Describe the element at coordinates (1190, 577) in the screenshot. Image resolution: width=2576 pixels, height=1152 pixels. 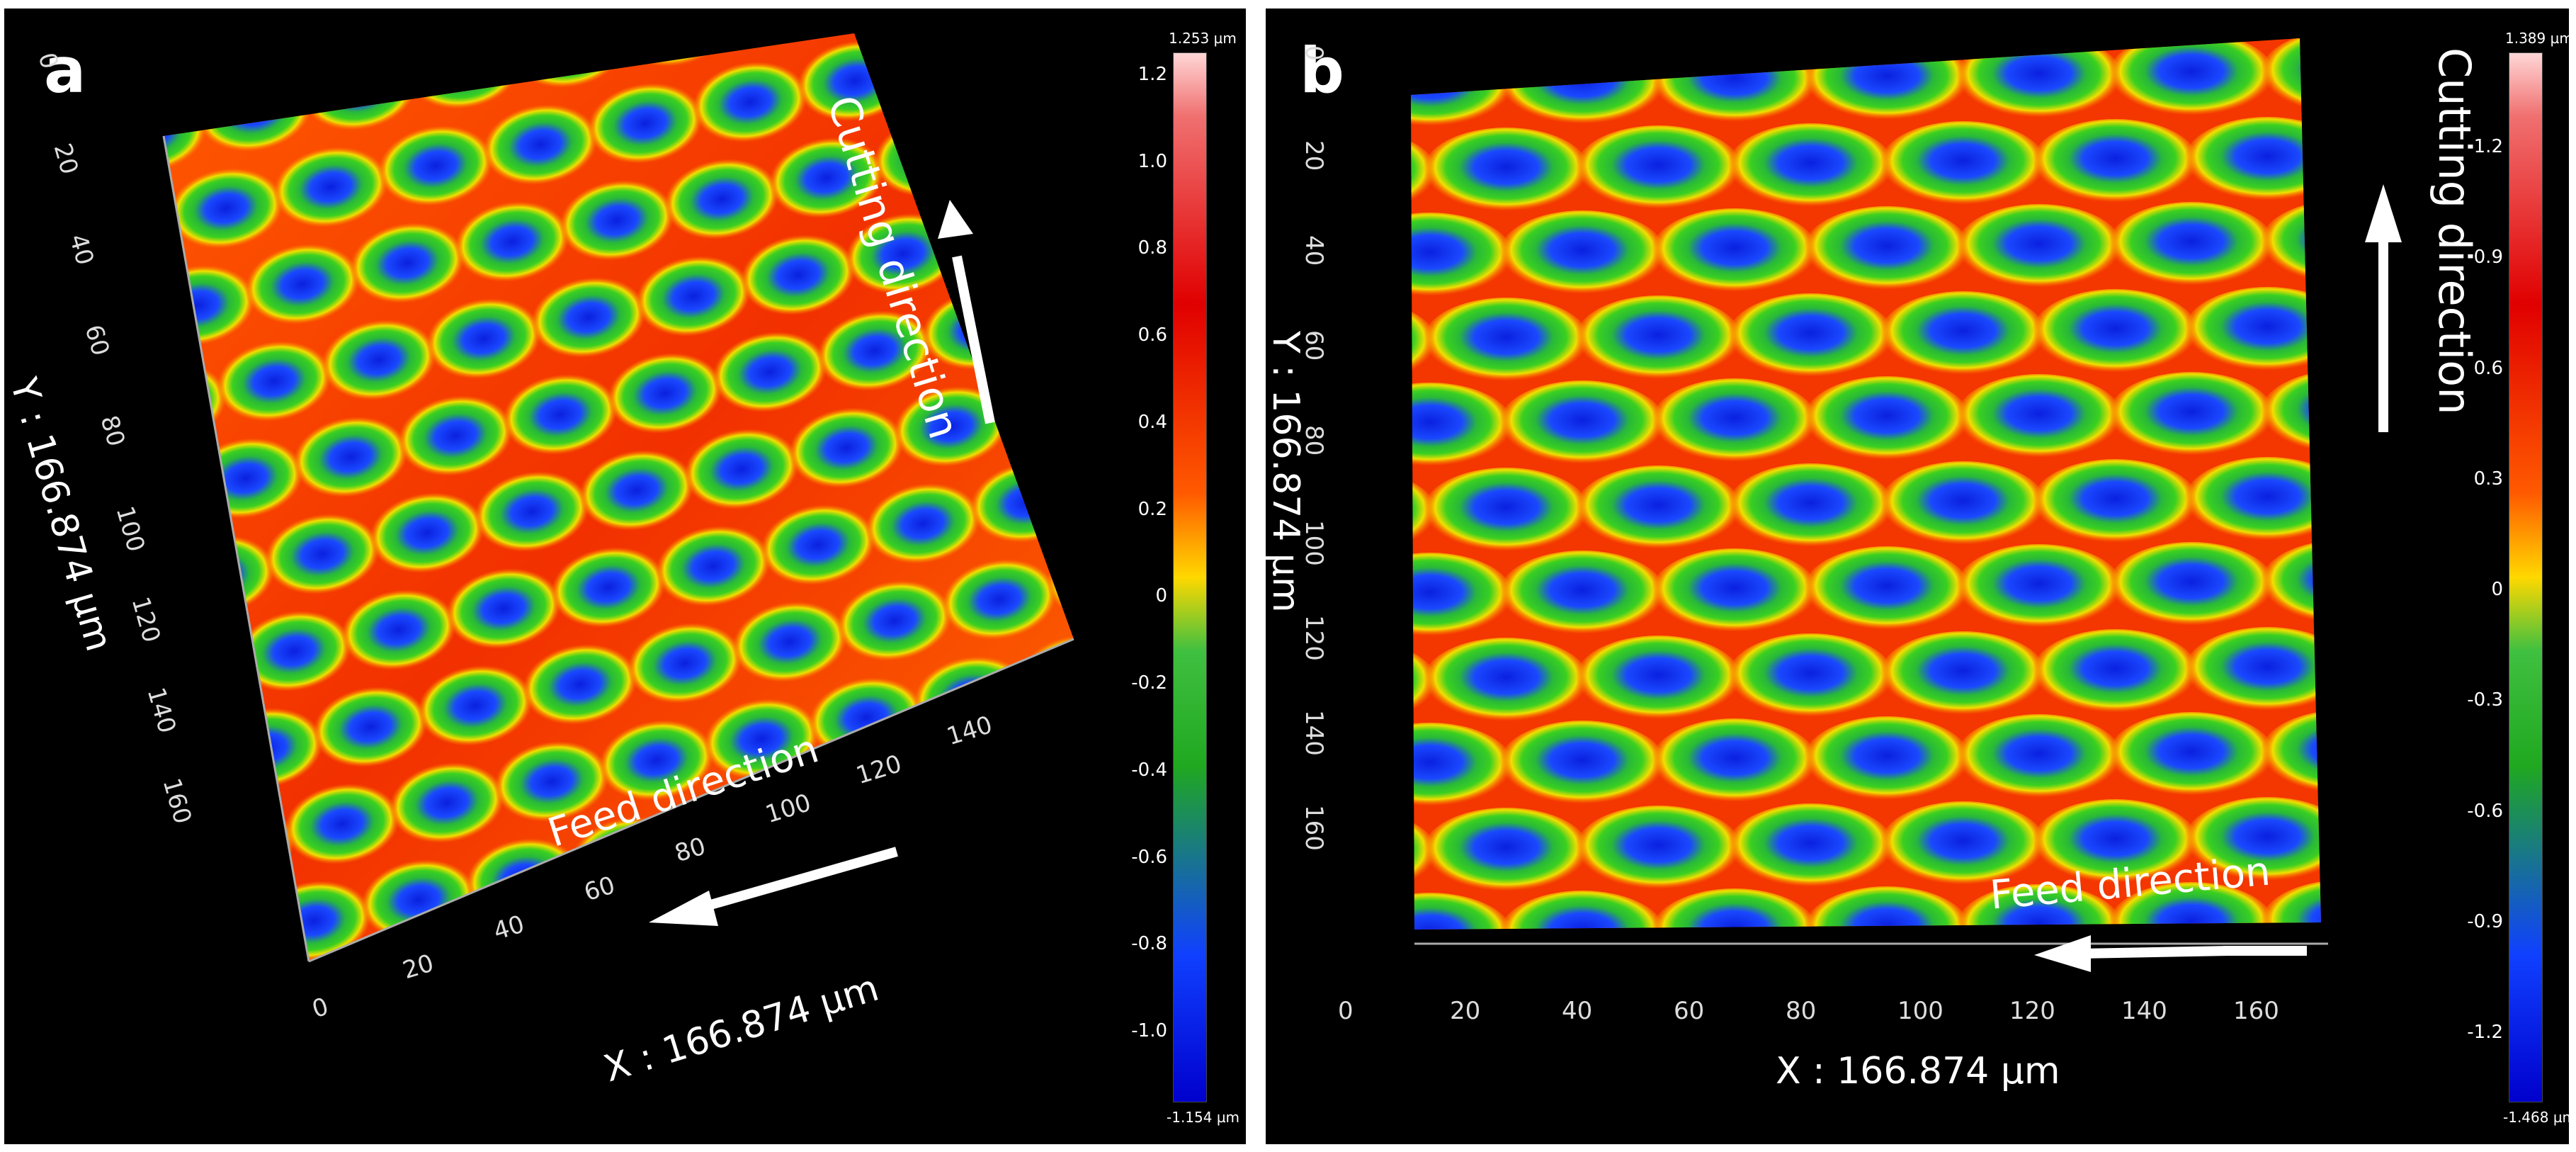
I see `colorbar-a` at that location.